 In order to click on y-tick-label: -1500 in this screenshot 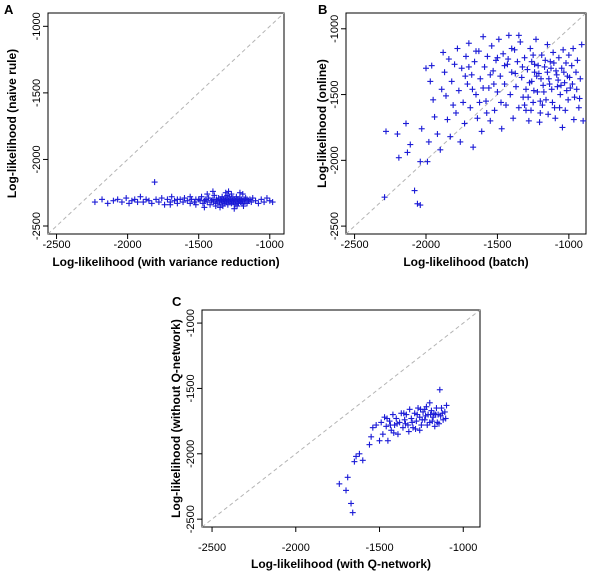, I will do `click(37, 93)`.